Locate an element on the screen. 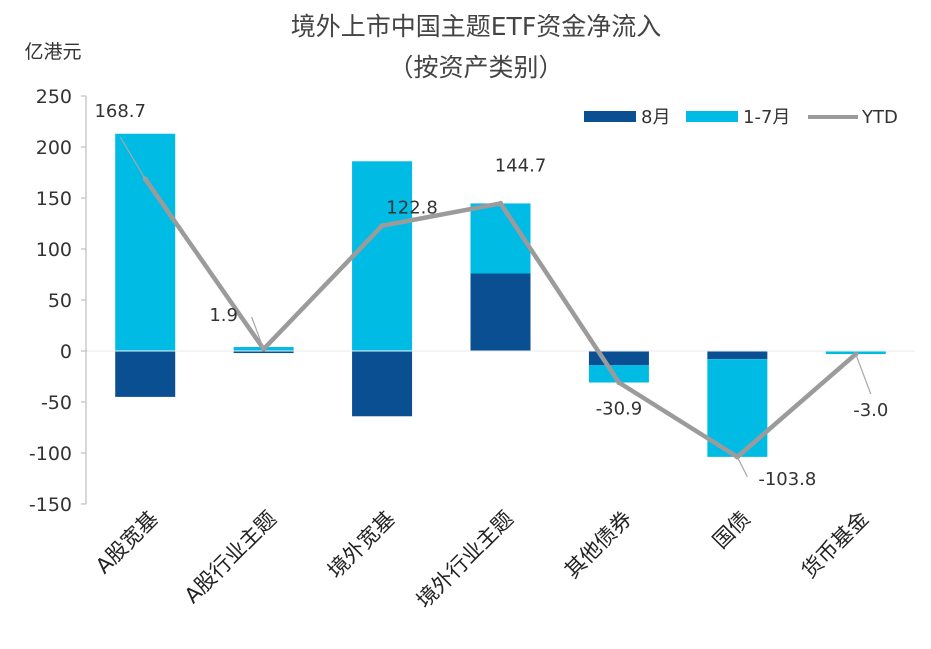 The image size is (931, 649). y-tick-label: -50 is located at coordinates (56, 403).